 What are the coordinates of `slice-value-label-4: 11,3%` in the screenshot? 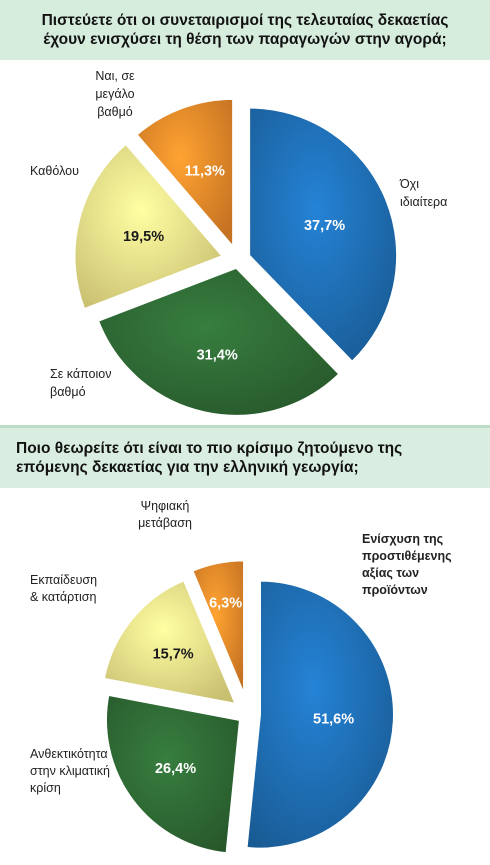 It's located at (205, 172).